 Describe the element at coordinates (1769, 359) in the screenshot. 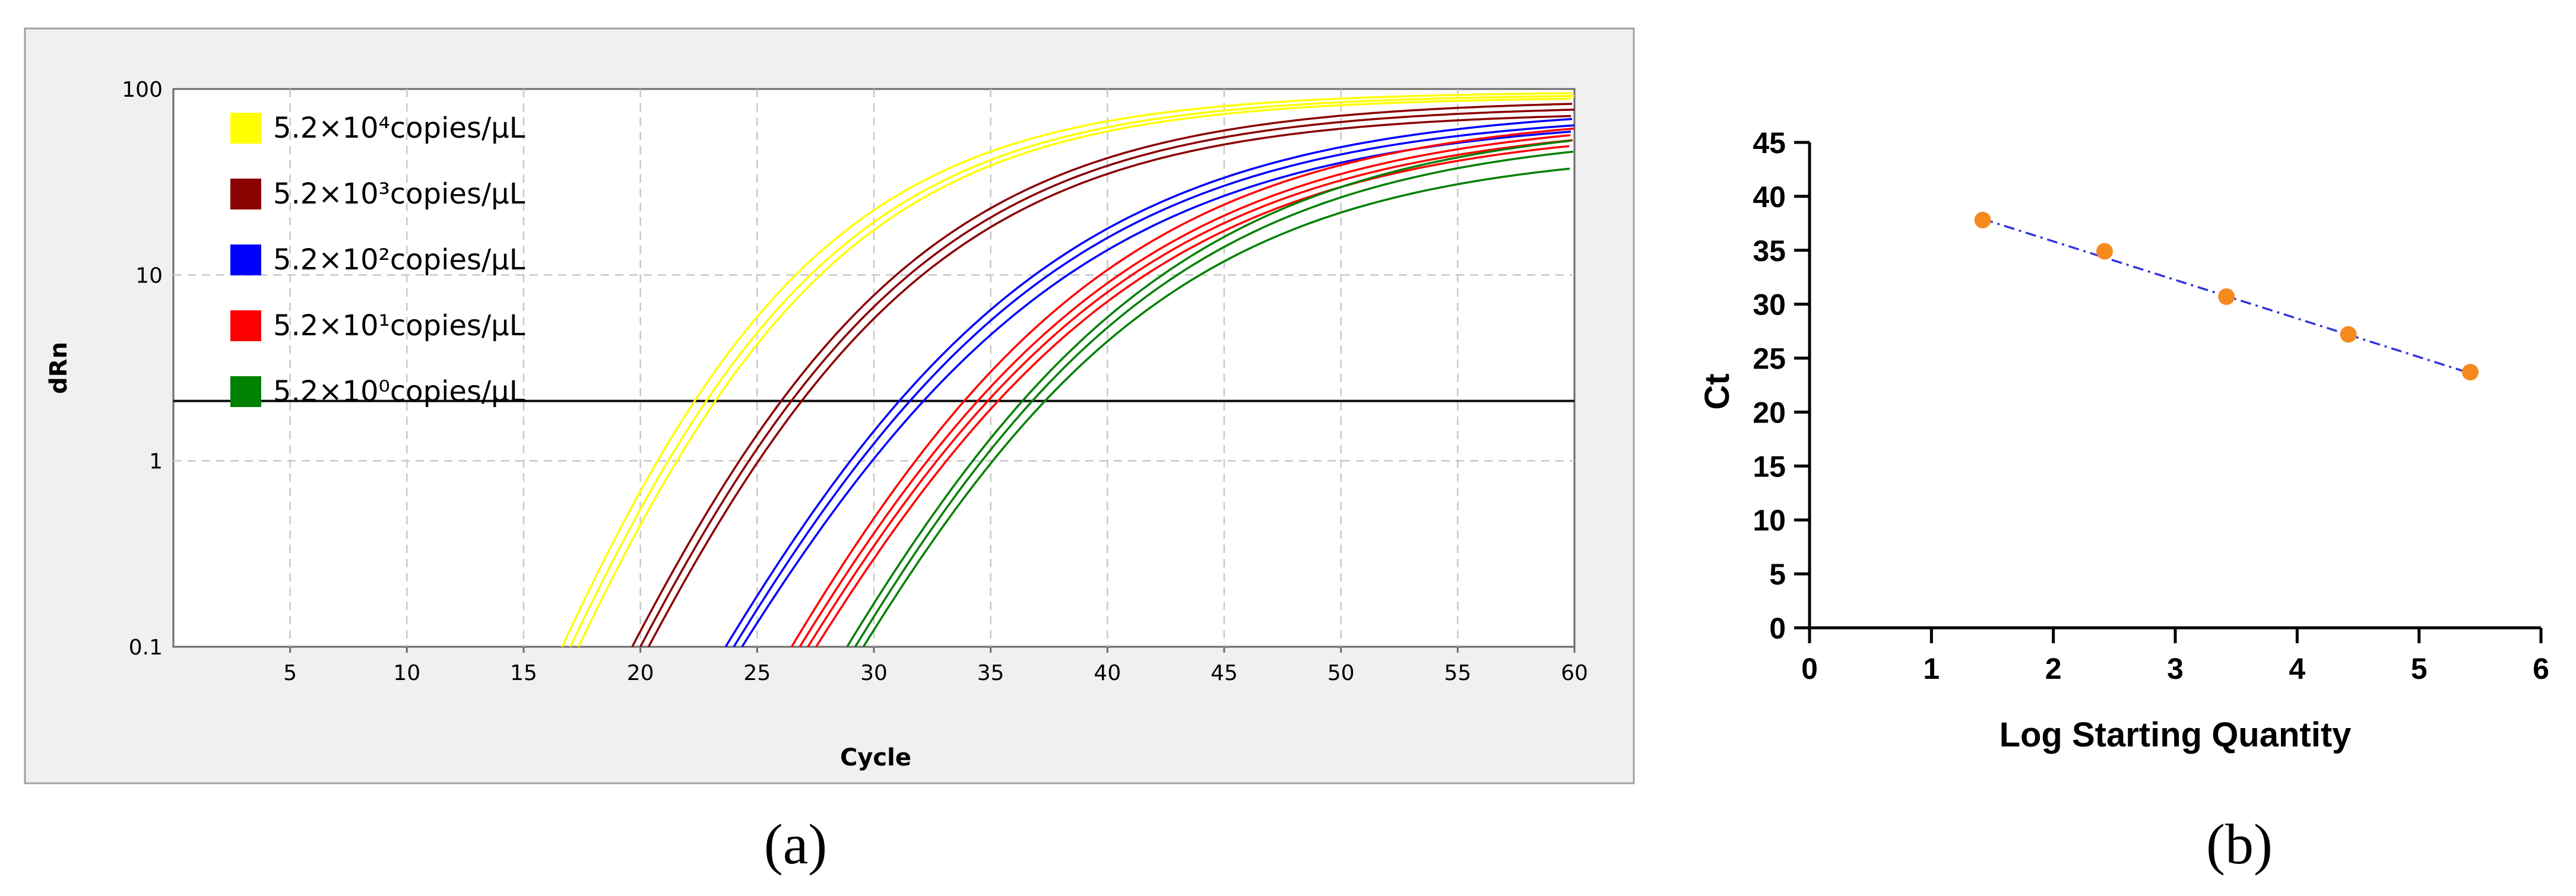

I see `y-tick-label: 25` at that location.